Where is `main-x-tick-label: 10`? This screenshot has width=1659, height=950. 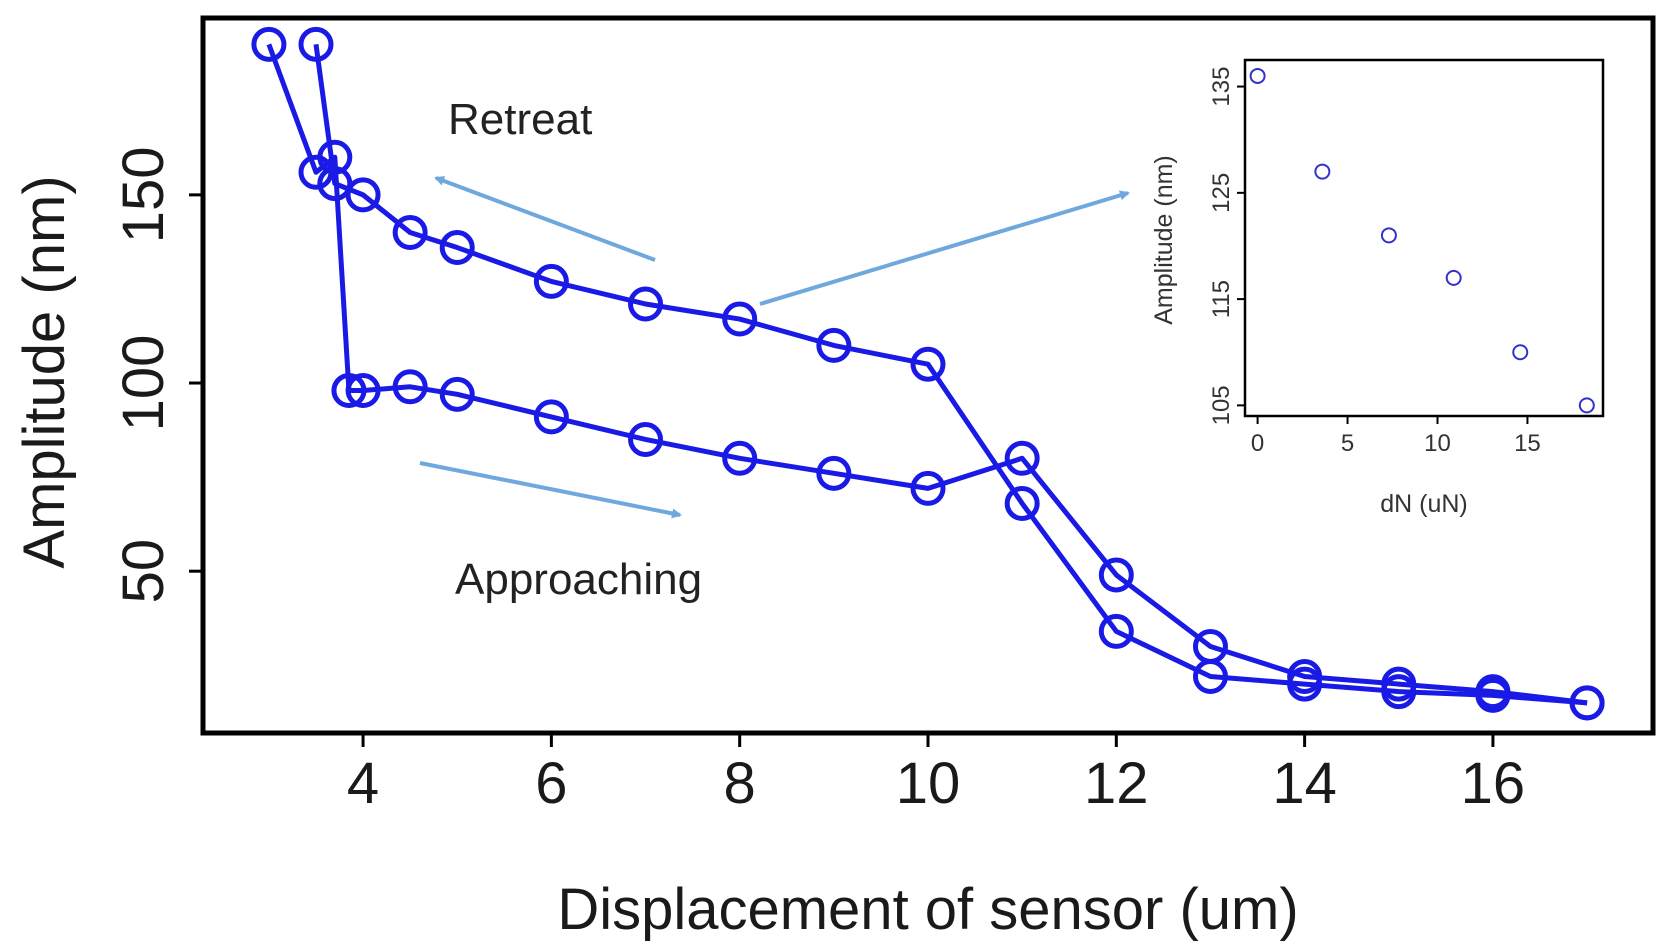 main-x-tick-label: 10 is located at coordinates (928, 783).